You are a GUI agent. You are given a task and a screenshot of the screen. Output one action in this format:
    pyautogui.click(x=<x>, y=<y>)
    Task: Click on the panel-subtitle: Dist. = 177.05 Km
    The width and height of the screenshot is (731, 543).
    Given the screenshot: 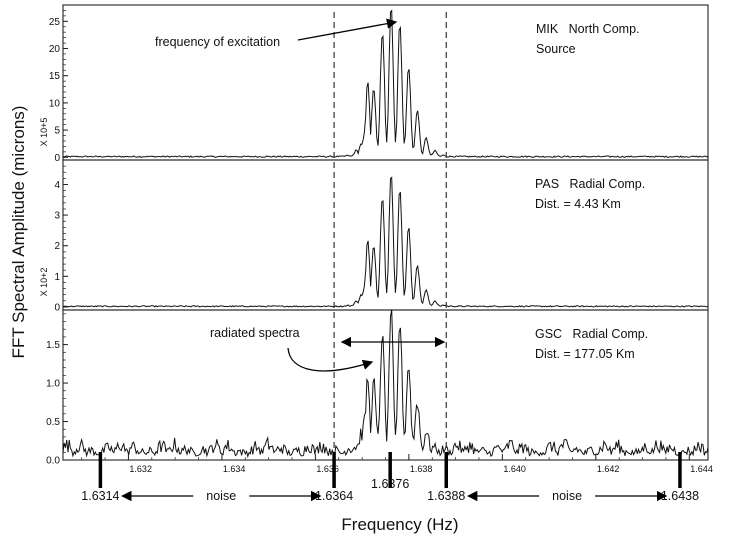 What is the action you would take?
    pyautogui.click(x=585, y=354)
    